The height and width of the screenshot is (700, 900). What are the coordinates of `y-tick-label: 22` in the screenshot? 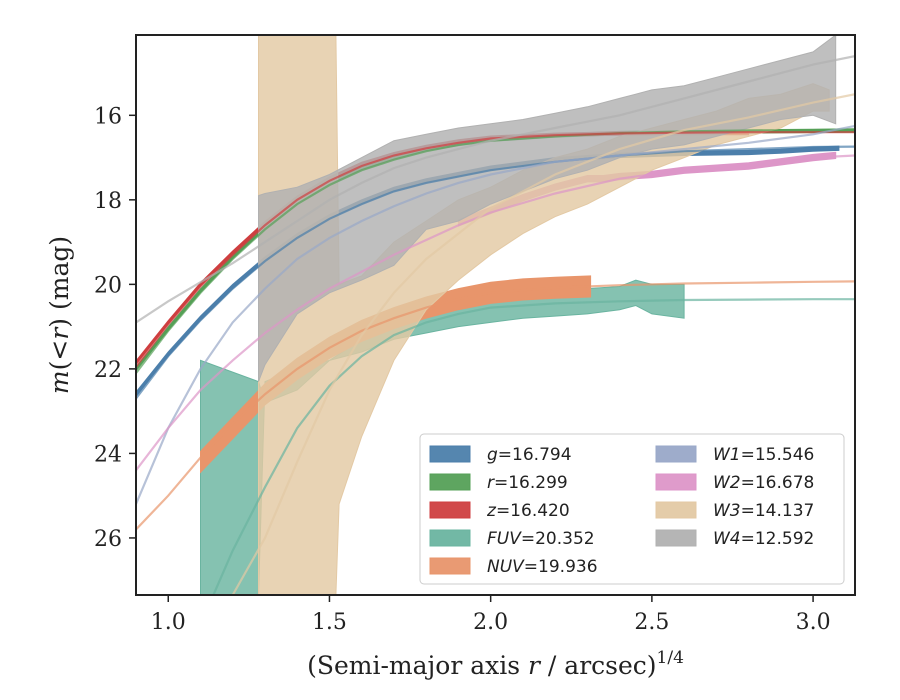 It's located at (108, 370).